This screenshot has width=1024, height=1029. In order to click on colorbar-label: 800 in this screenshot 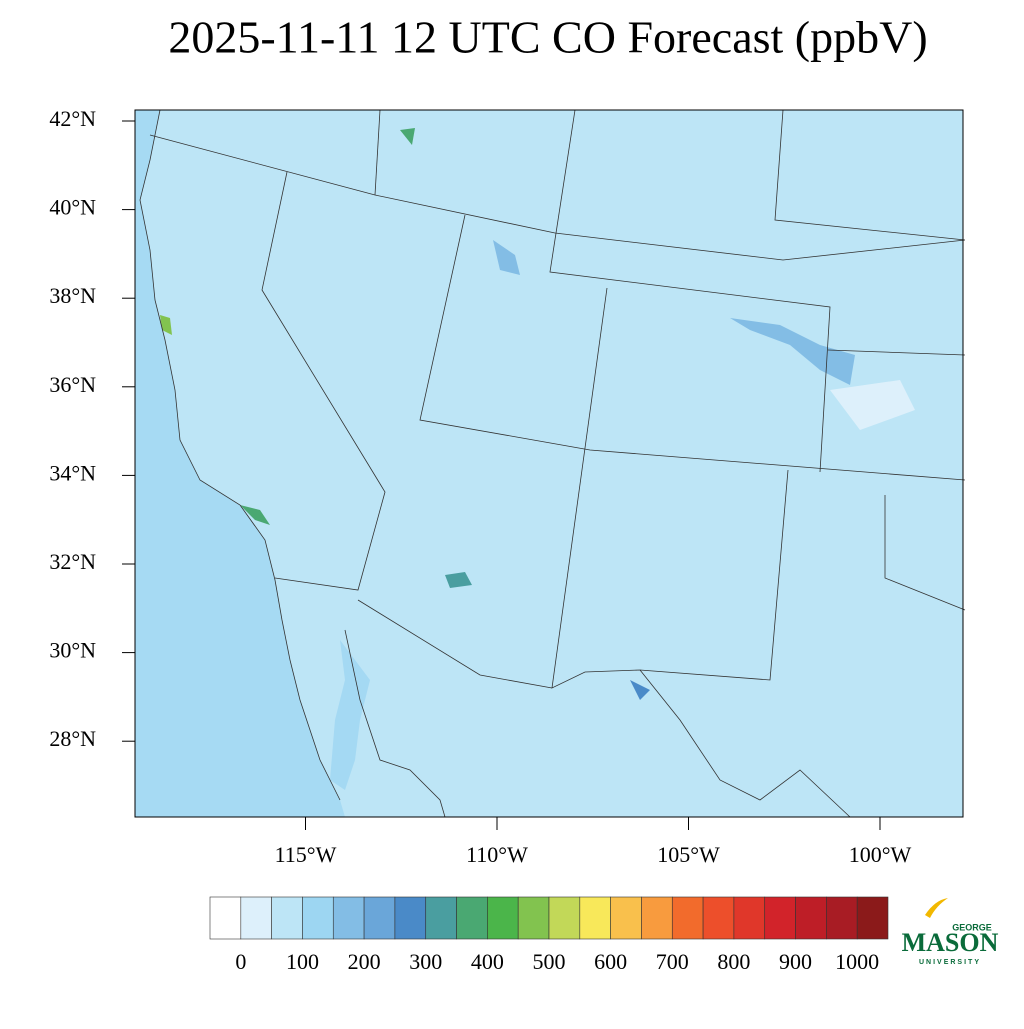, I will do `click(733, 961)`.